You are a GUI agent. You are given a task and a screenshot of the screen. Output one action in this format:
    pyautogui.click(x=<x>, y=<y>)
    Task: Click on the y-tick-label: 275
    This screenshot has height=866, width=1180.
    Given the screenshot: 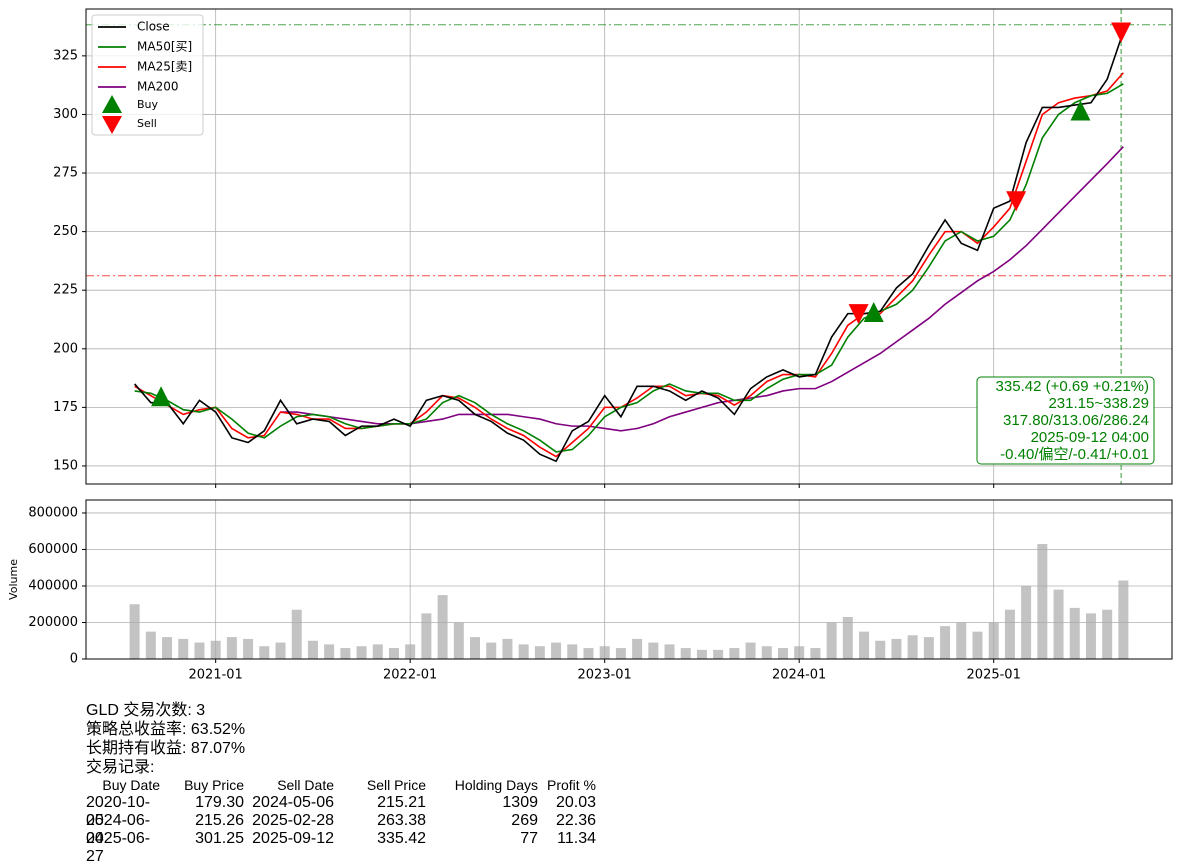 What is the action you would take?
    pyautogui.click(x=65, y=173)
    